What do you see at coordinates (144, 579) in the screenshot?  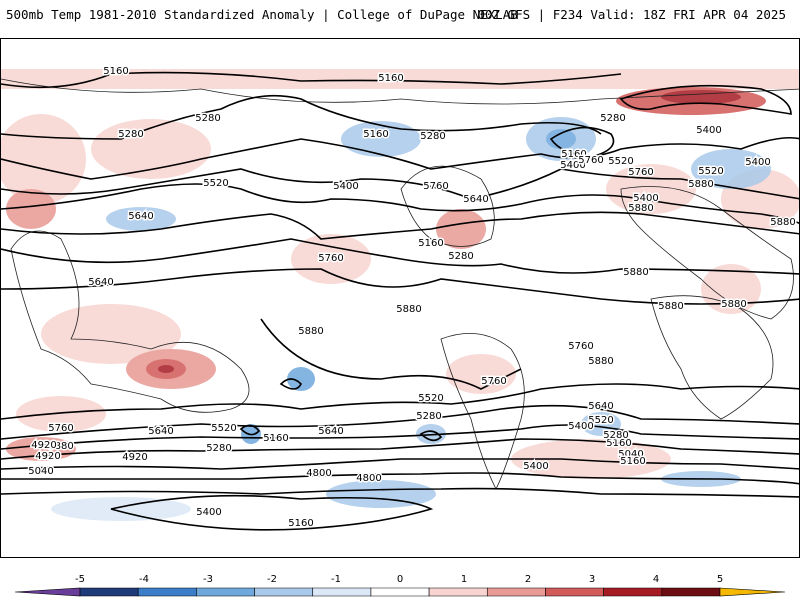 I see `legend-tick: -4` at bounding box center [144, 579].